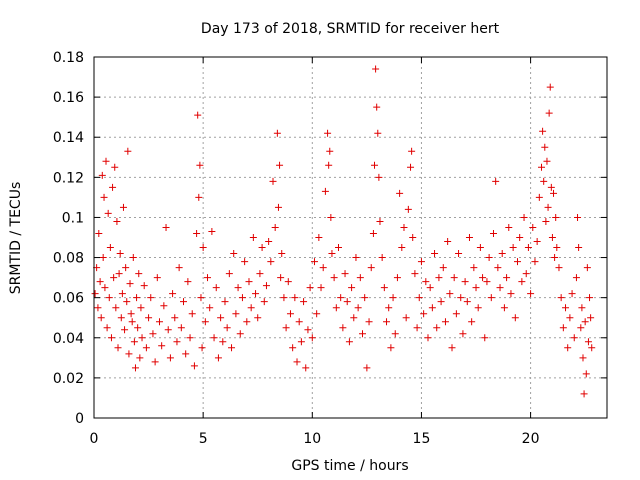 Image resolution: width=640 pixels, height=480 pixels. I want to click on y-tick-label: 0.1, so click(73, 218).